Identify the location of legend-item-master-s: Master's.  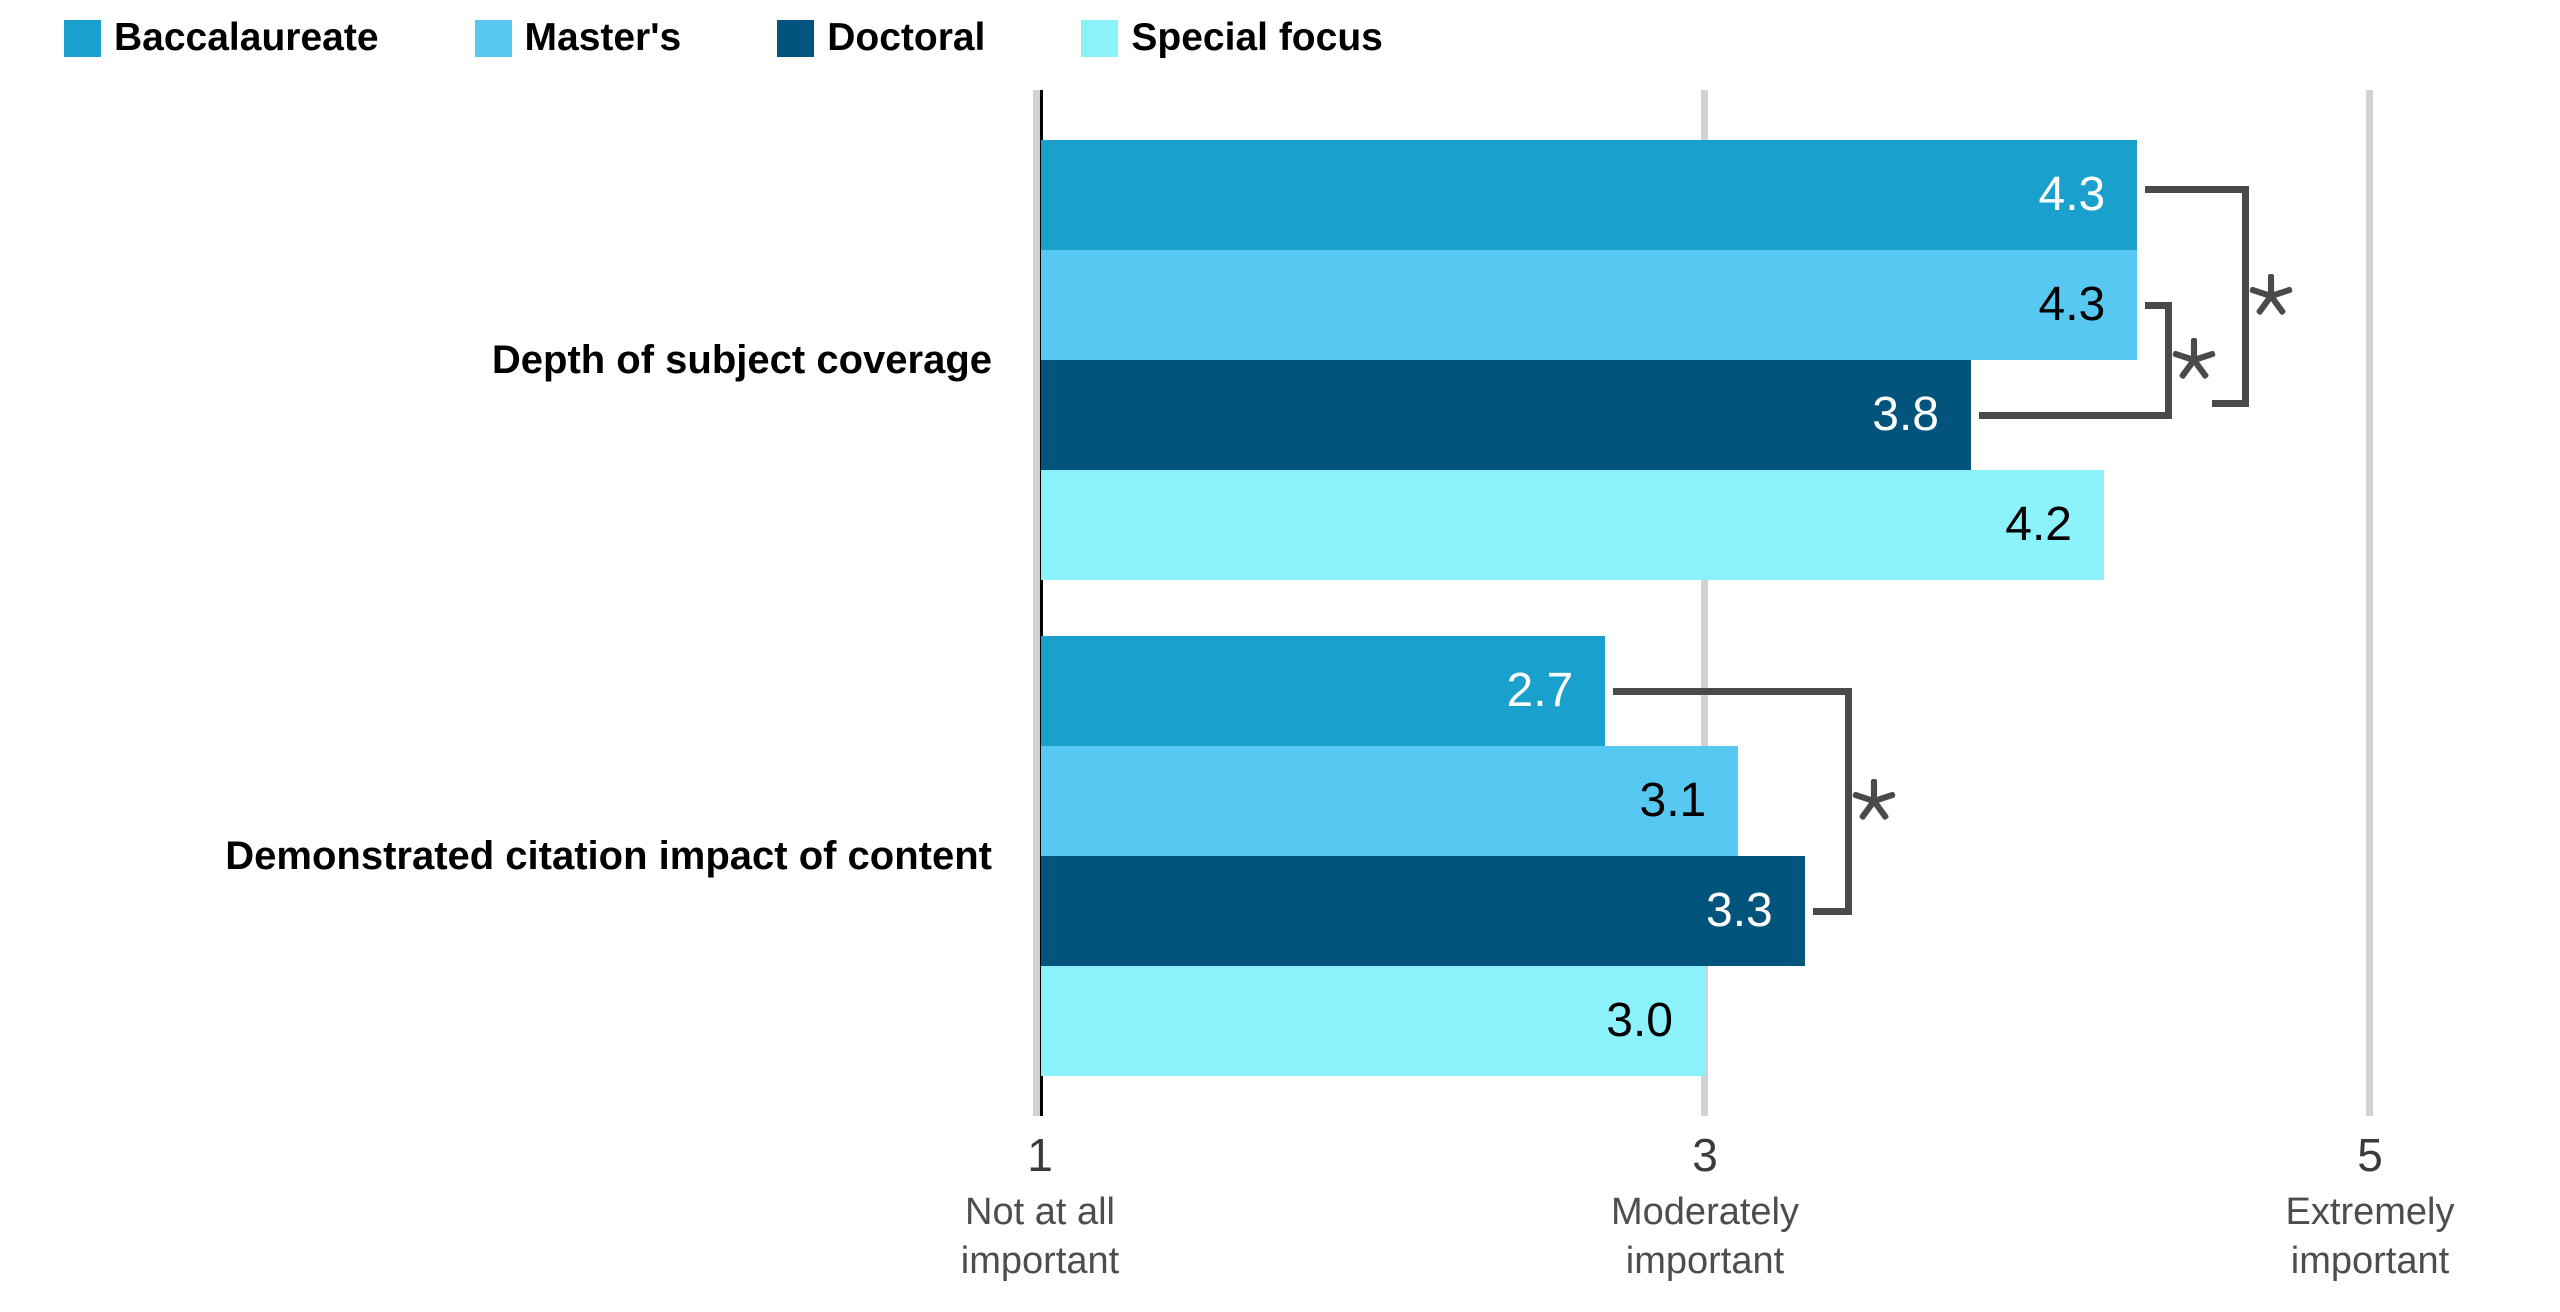
(578, 38).